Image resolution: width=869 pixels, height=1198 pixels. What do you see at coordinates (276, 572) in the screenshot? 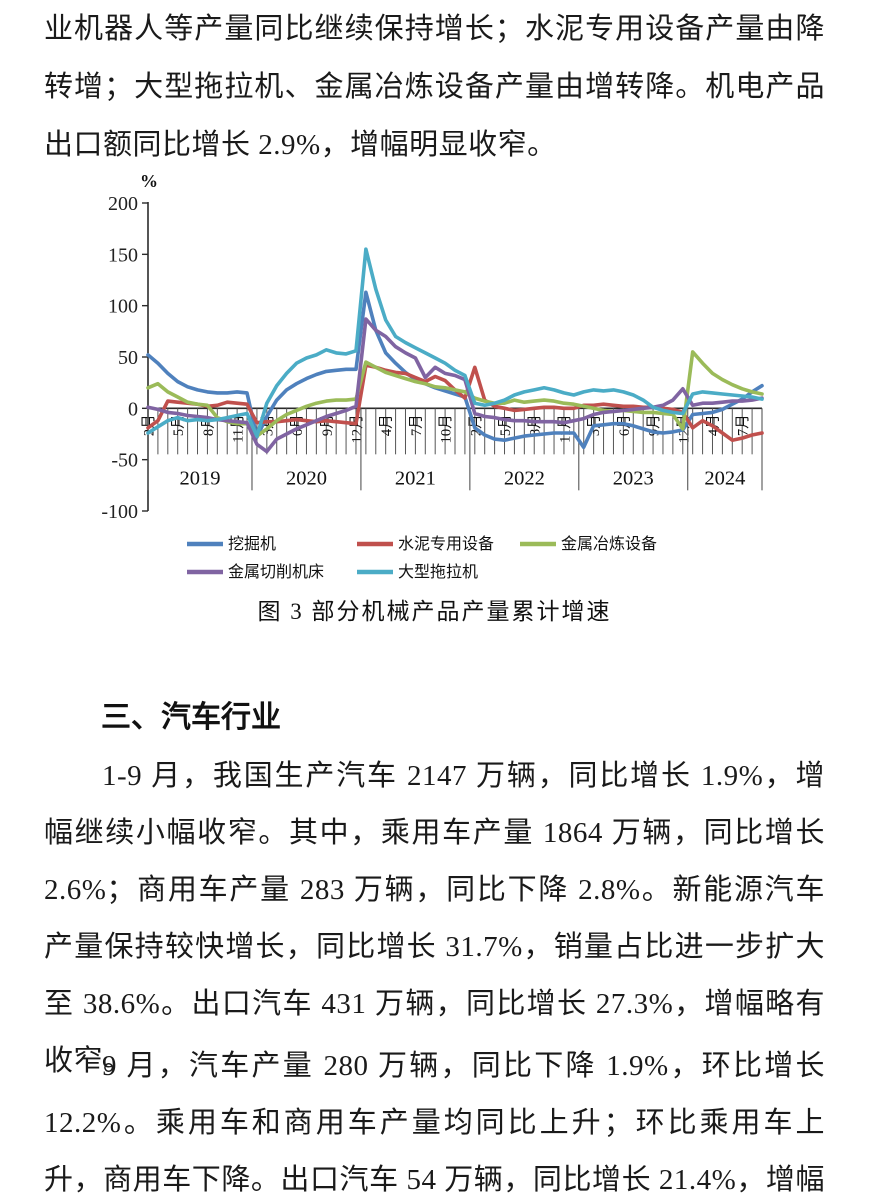
I see `svg-text: 金属切削机床` at bounding box center [276, 572].